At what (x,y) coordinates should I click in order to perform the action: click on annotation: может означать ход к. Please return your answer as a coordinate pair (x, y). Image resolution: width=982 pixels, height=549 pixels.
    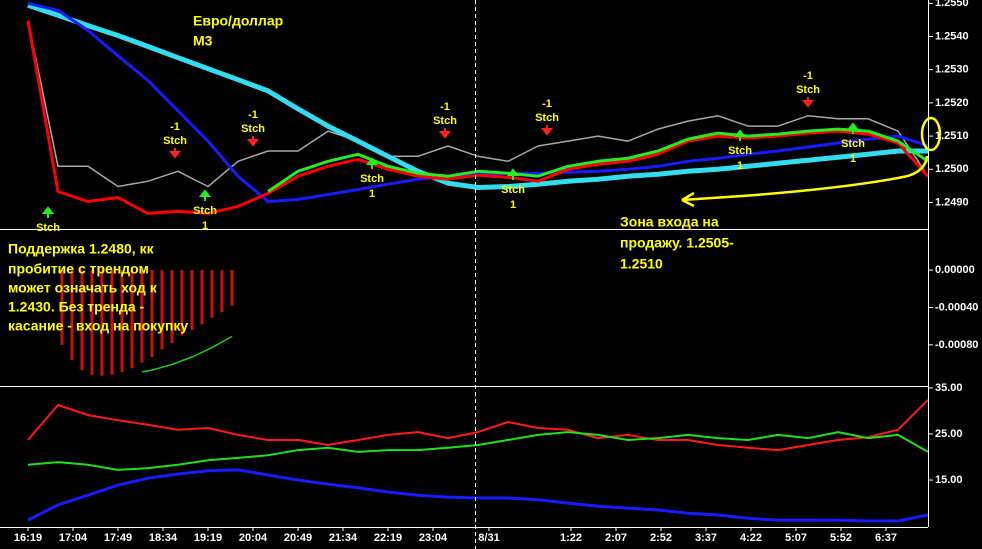
    Looking at the image, I should click on (83, 288).